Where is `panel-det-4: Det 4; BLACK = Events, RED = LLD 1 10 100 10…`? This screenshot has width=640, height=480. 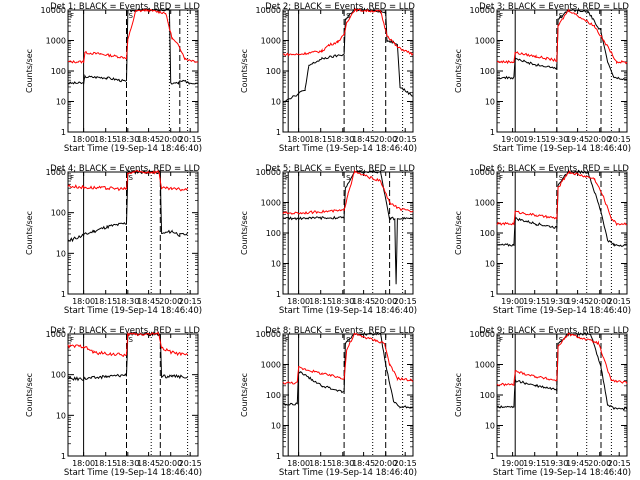
panel-det-4: Det 4; BLACK = Events, RED = LLD 1 10 100 10… is located at coordinates (113, 240).